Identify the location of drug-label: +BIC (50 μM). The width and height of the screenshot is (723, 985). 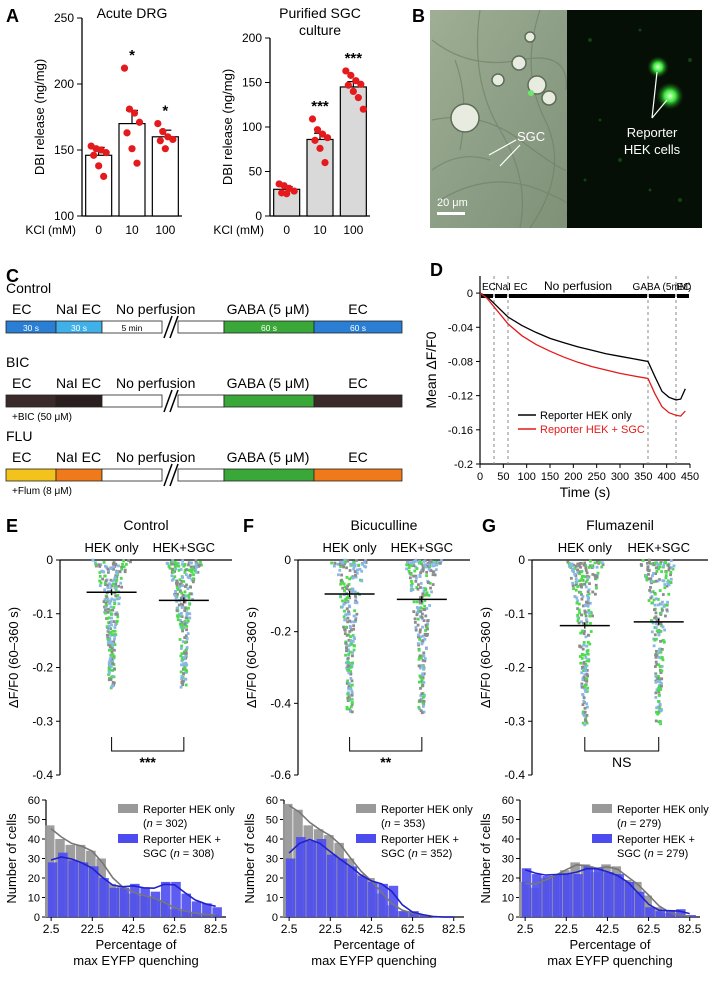
(42, 417).